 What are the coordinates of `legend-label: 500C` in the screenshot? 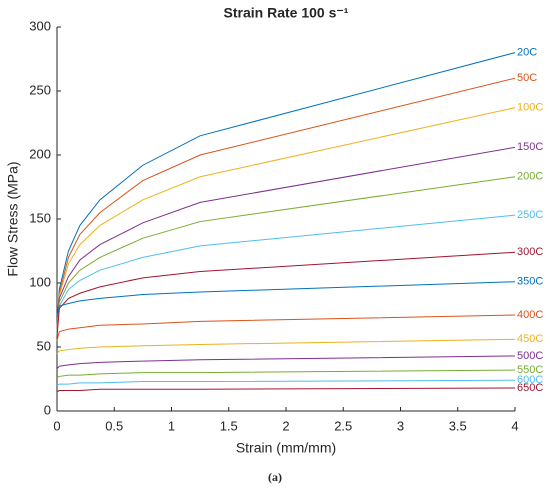 It's located at (530, 356).